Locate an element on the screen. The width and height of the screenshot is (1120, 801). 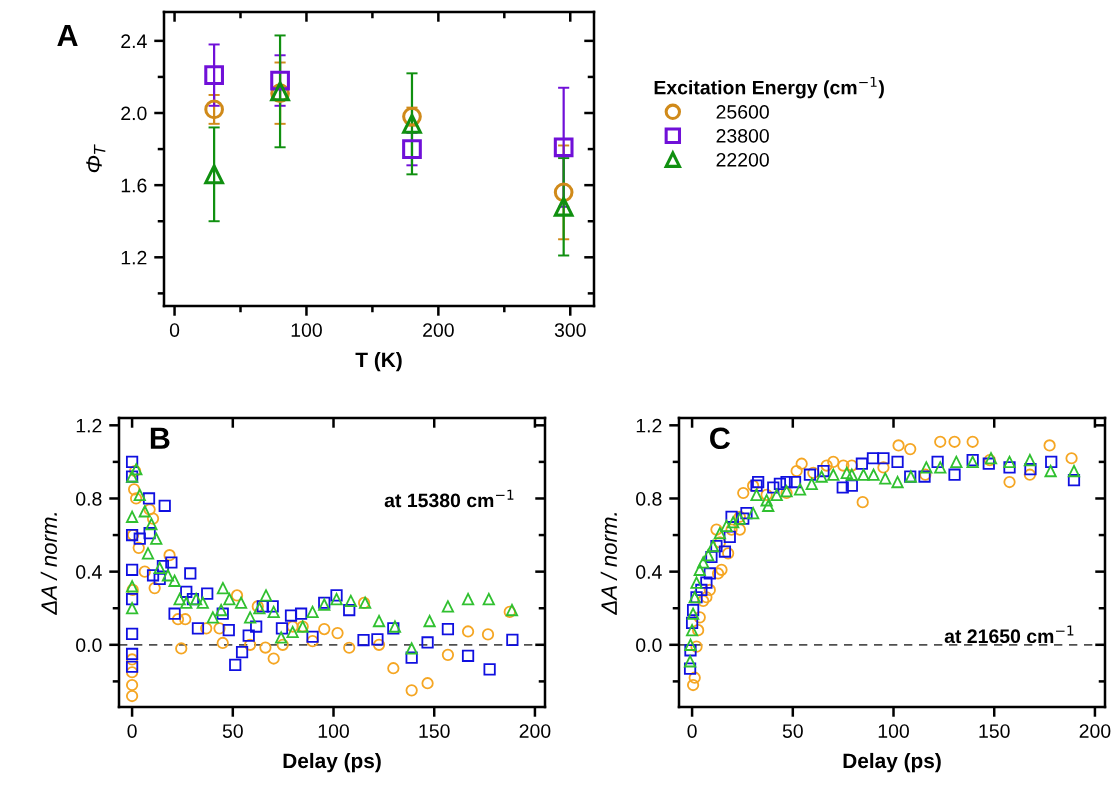
text: A is located at coordinates (67, 35).